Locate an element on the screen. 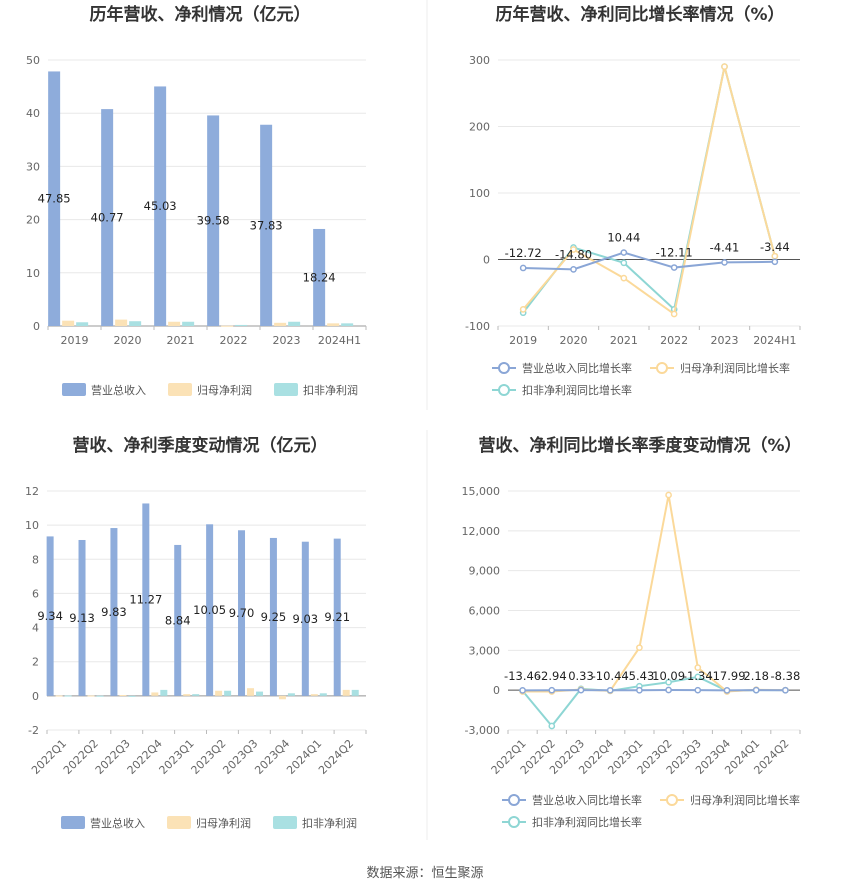  data-label: -4.41 is located at coordinates (725, 247).